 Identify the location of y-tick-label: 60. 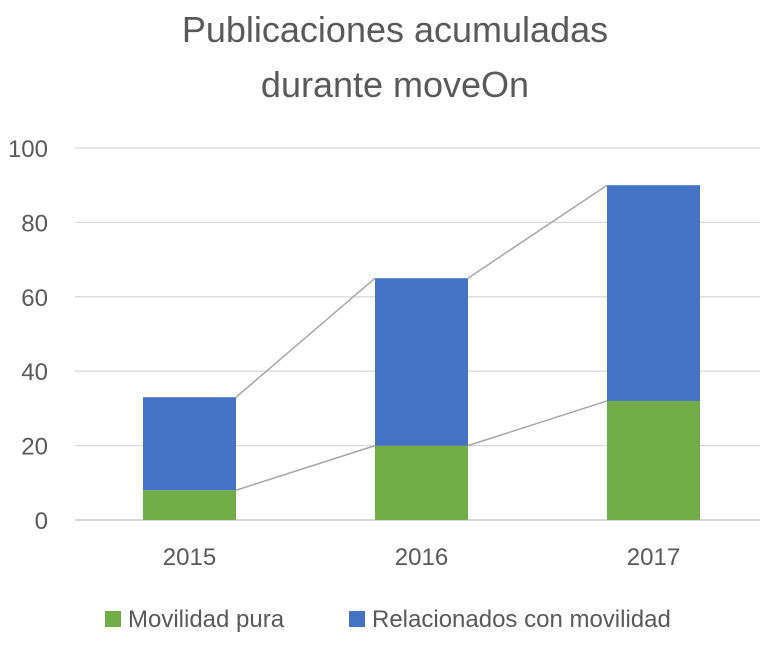
(34, 298).